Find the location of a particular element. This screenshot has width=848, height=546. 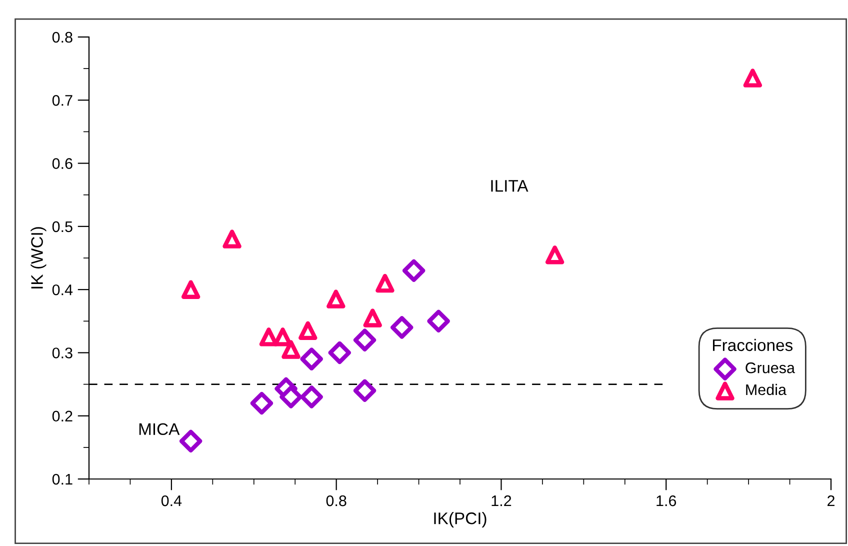

legend-title: Fracciones is located at coordinates (752, 345).